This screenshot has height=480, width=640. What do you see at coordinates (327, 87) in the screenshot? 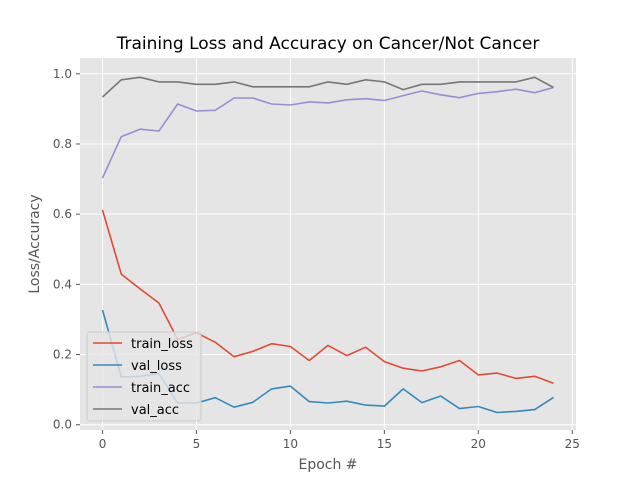
I see `series-line-val-acc` at bounding box center [327, 87].